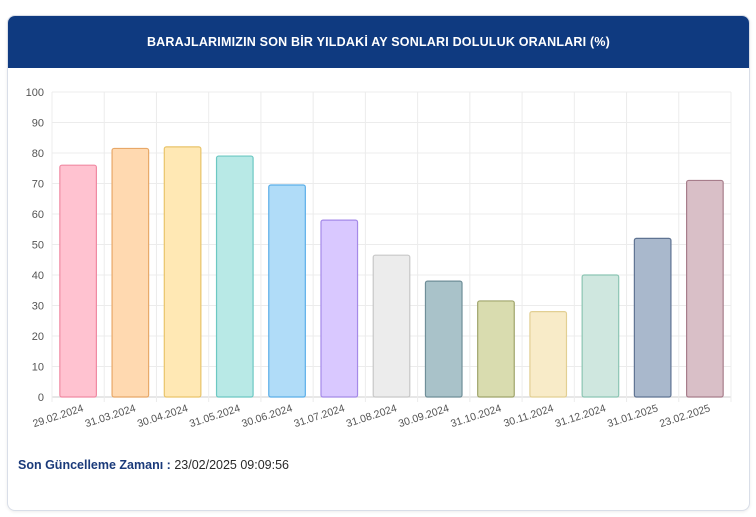  What do you see at coordinates (424, 416) in the screenshot?
I see `x-tick-label: 30.09.2024` at bounding box center [424, 416].